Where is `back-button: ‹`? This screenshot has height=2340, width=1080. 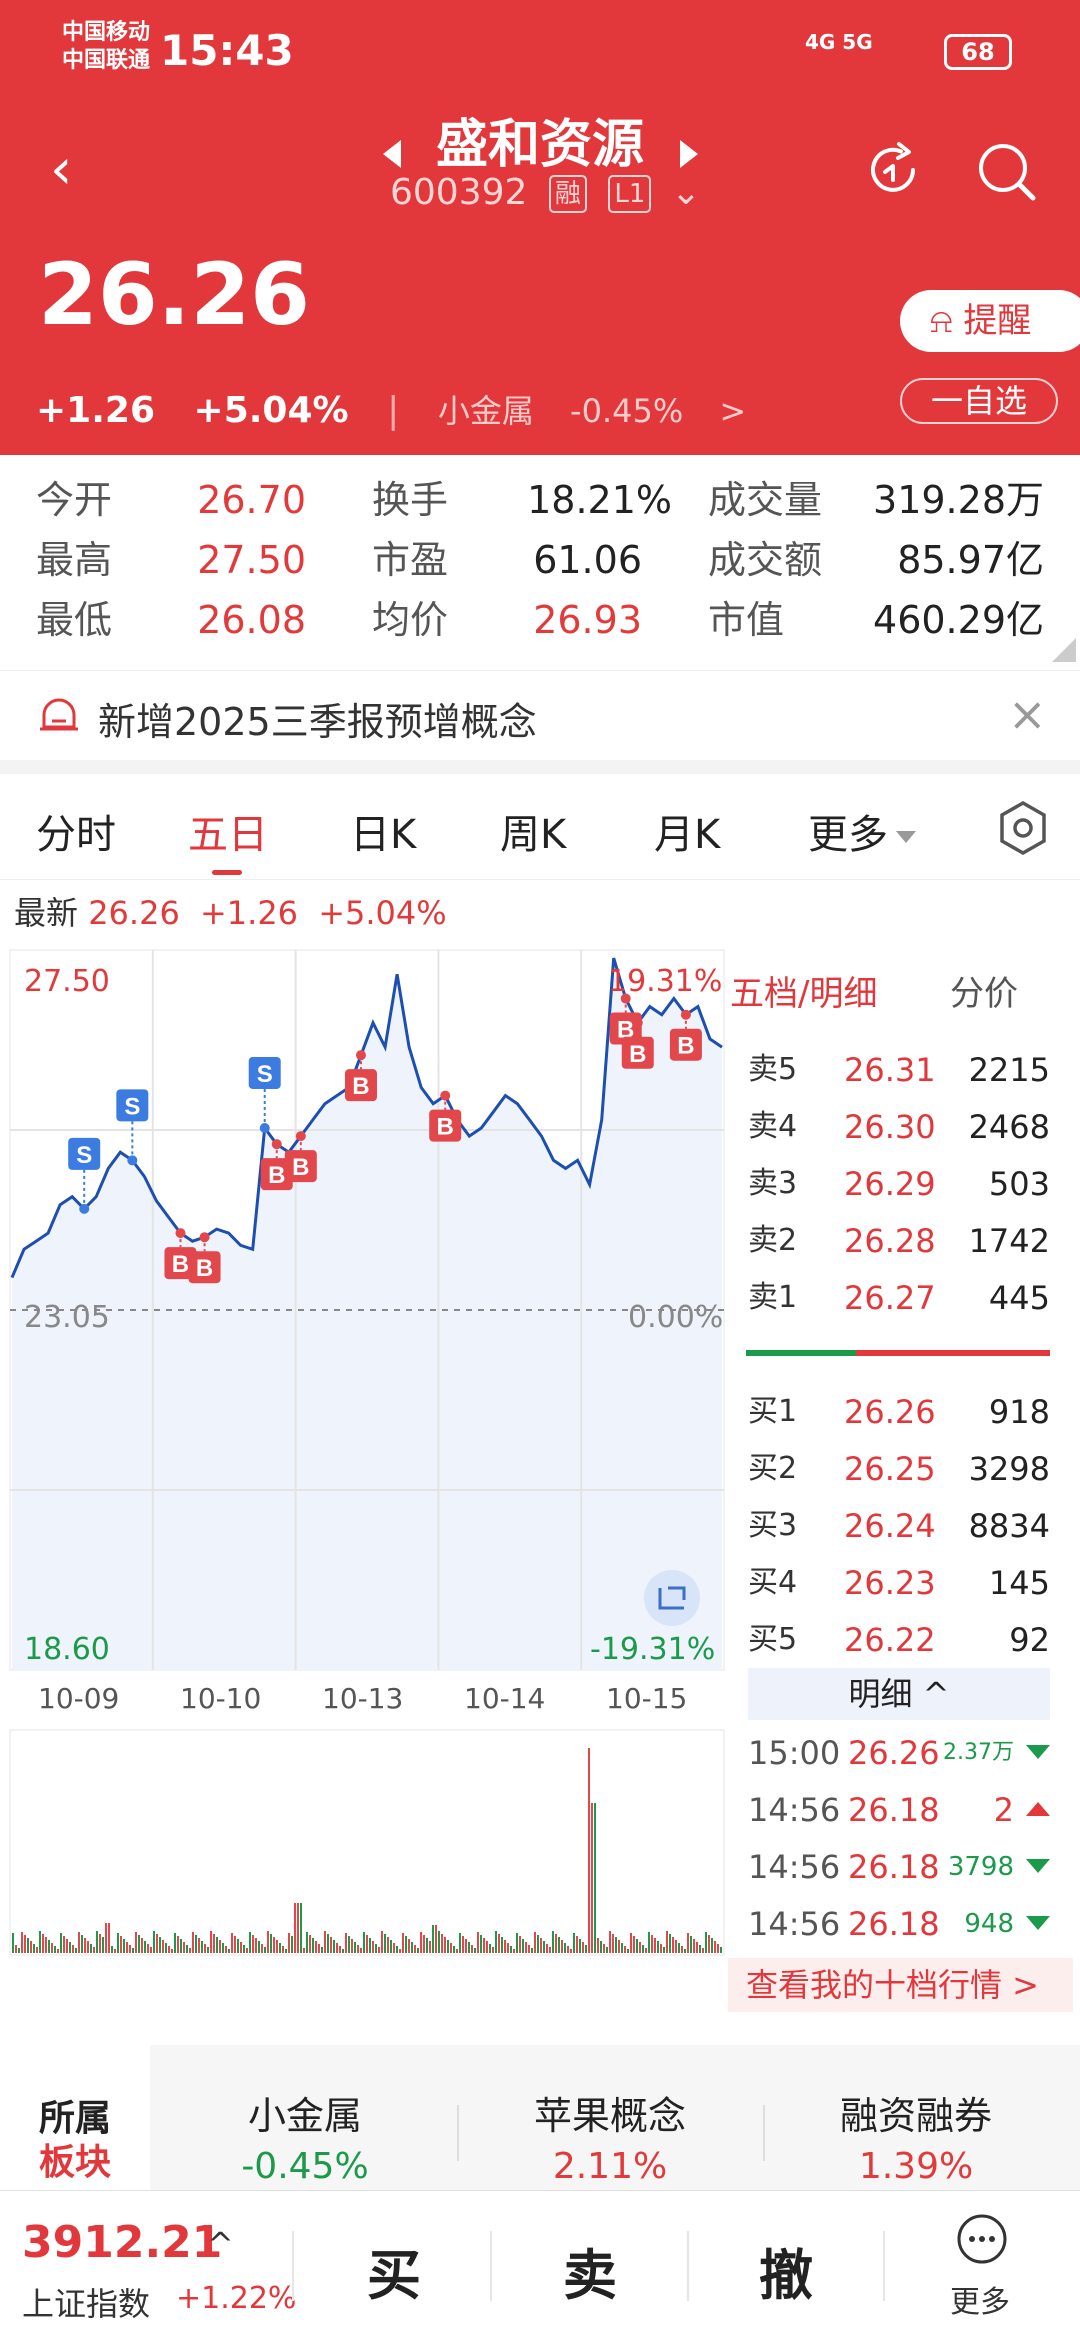
back-button: ‹ is located at coordinates (61, 169).